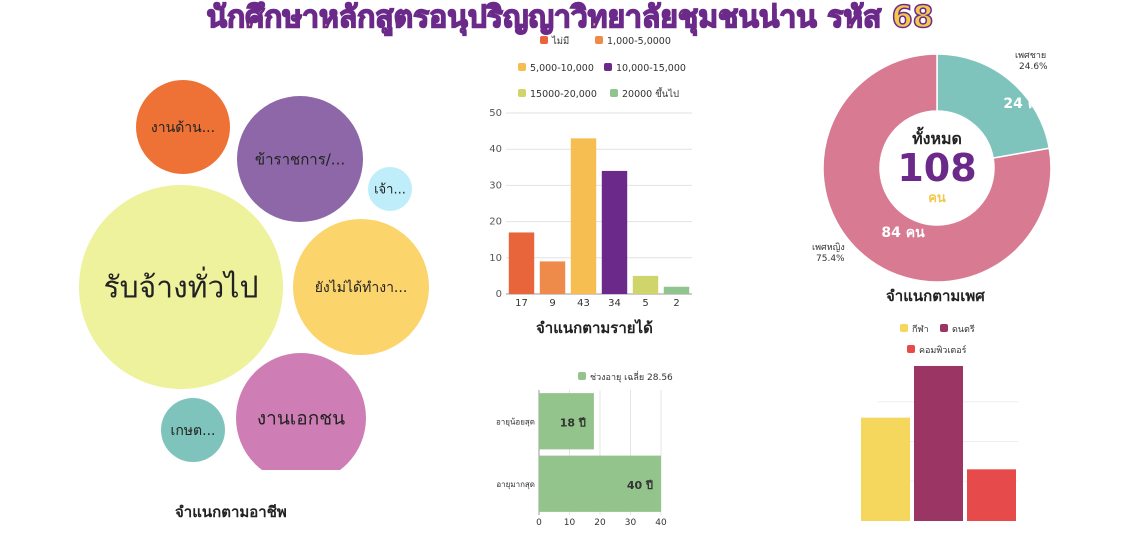 Image resolution: width=1140 pixels, height=540 pixels. I want to click on gender-caption: จำแนกตามเพศ, so click(935, 296).